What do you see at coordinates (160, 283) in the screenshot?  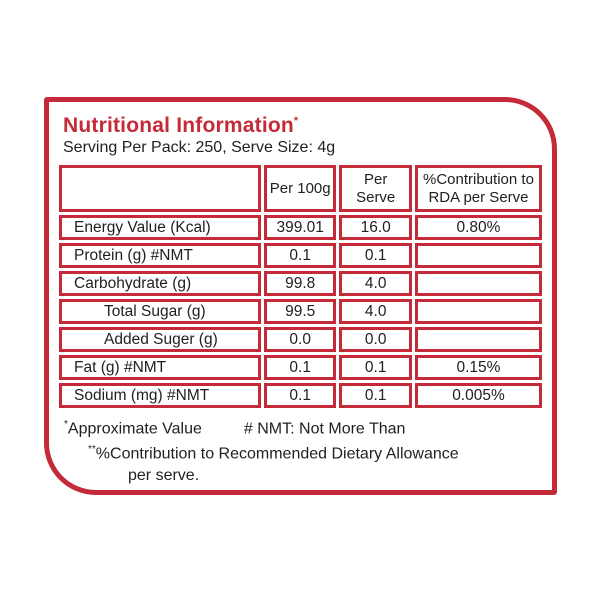 I see `row-label: Carbohydrate (g)` at bounding box center [160, 283].